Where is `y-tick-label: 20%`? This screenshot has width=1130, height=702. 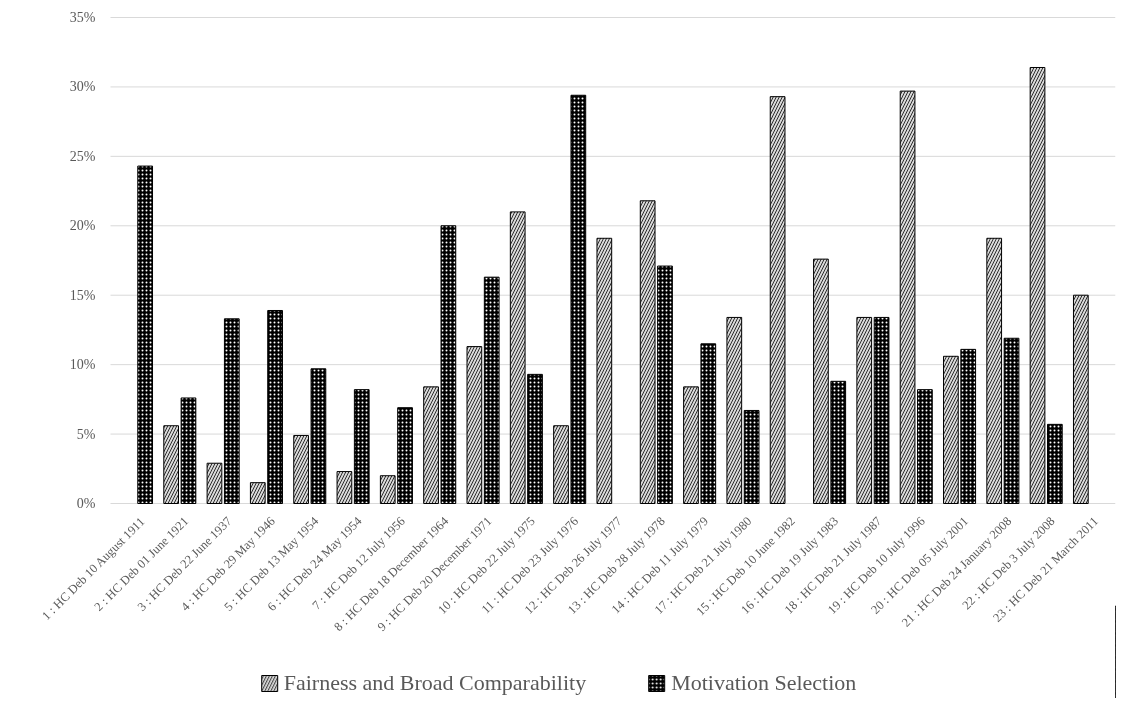 y-tick-label: 20% is located at coordinates (82, 226).